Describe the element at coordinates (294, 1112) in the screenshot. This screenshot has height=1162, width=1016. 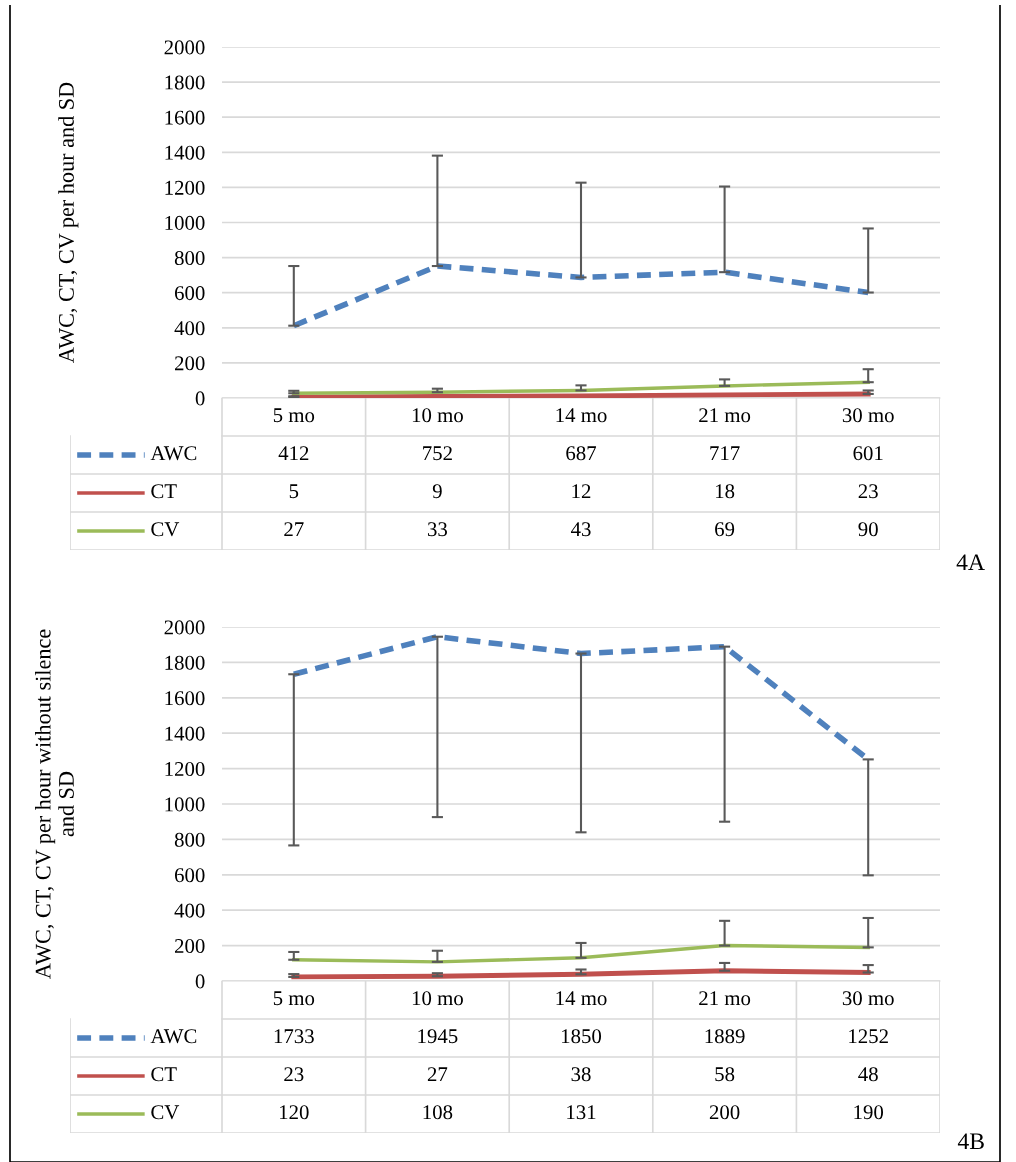
I see `data-label: 120` at that location.